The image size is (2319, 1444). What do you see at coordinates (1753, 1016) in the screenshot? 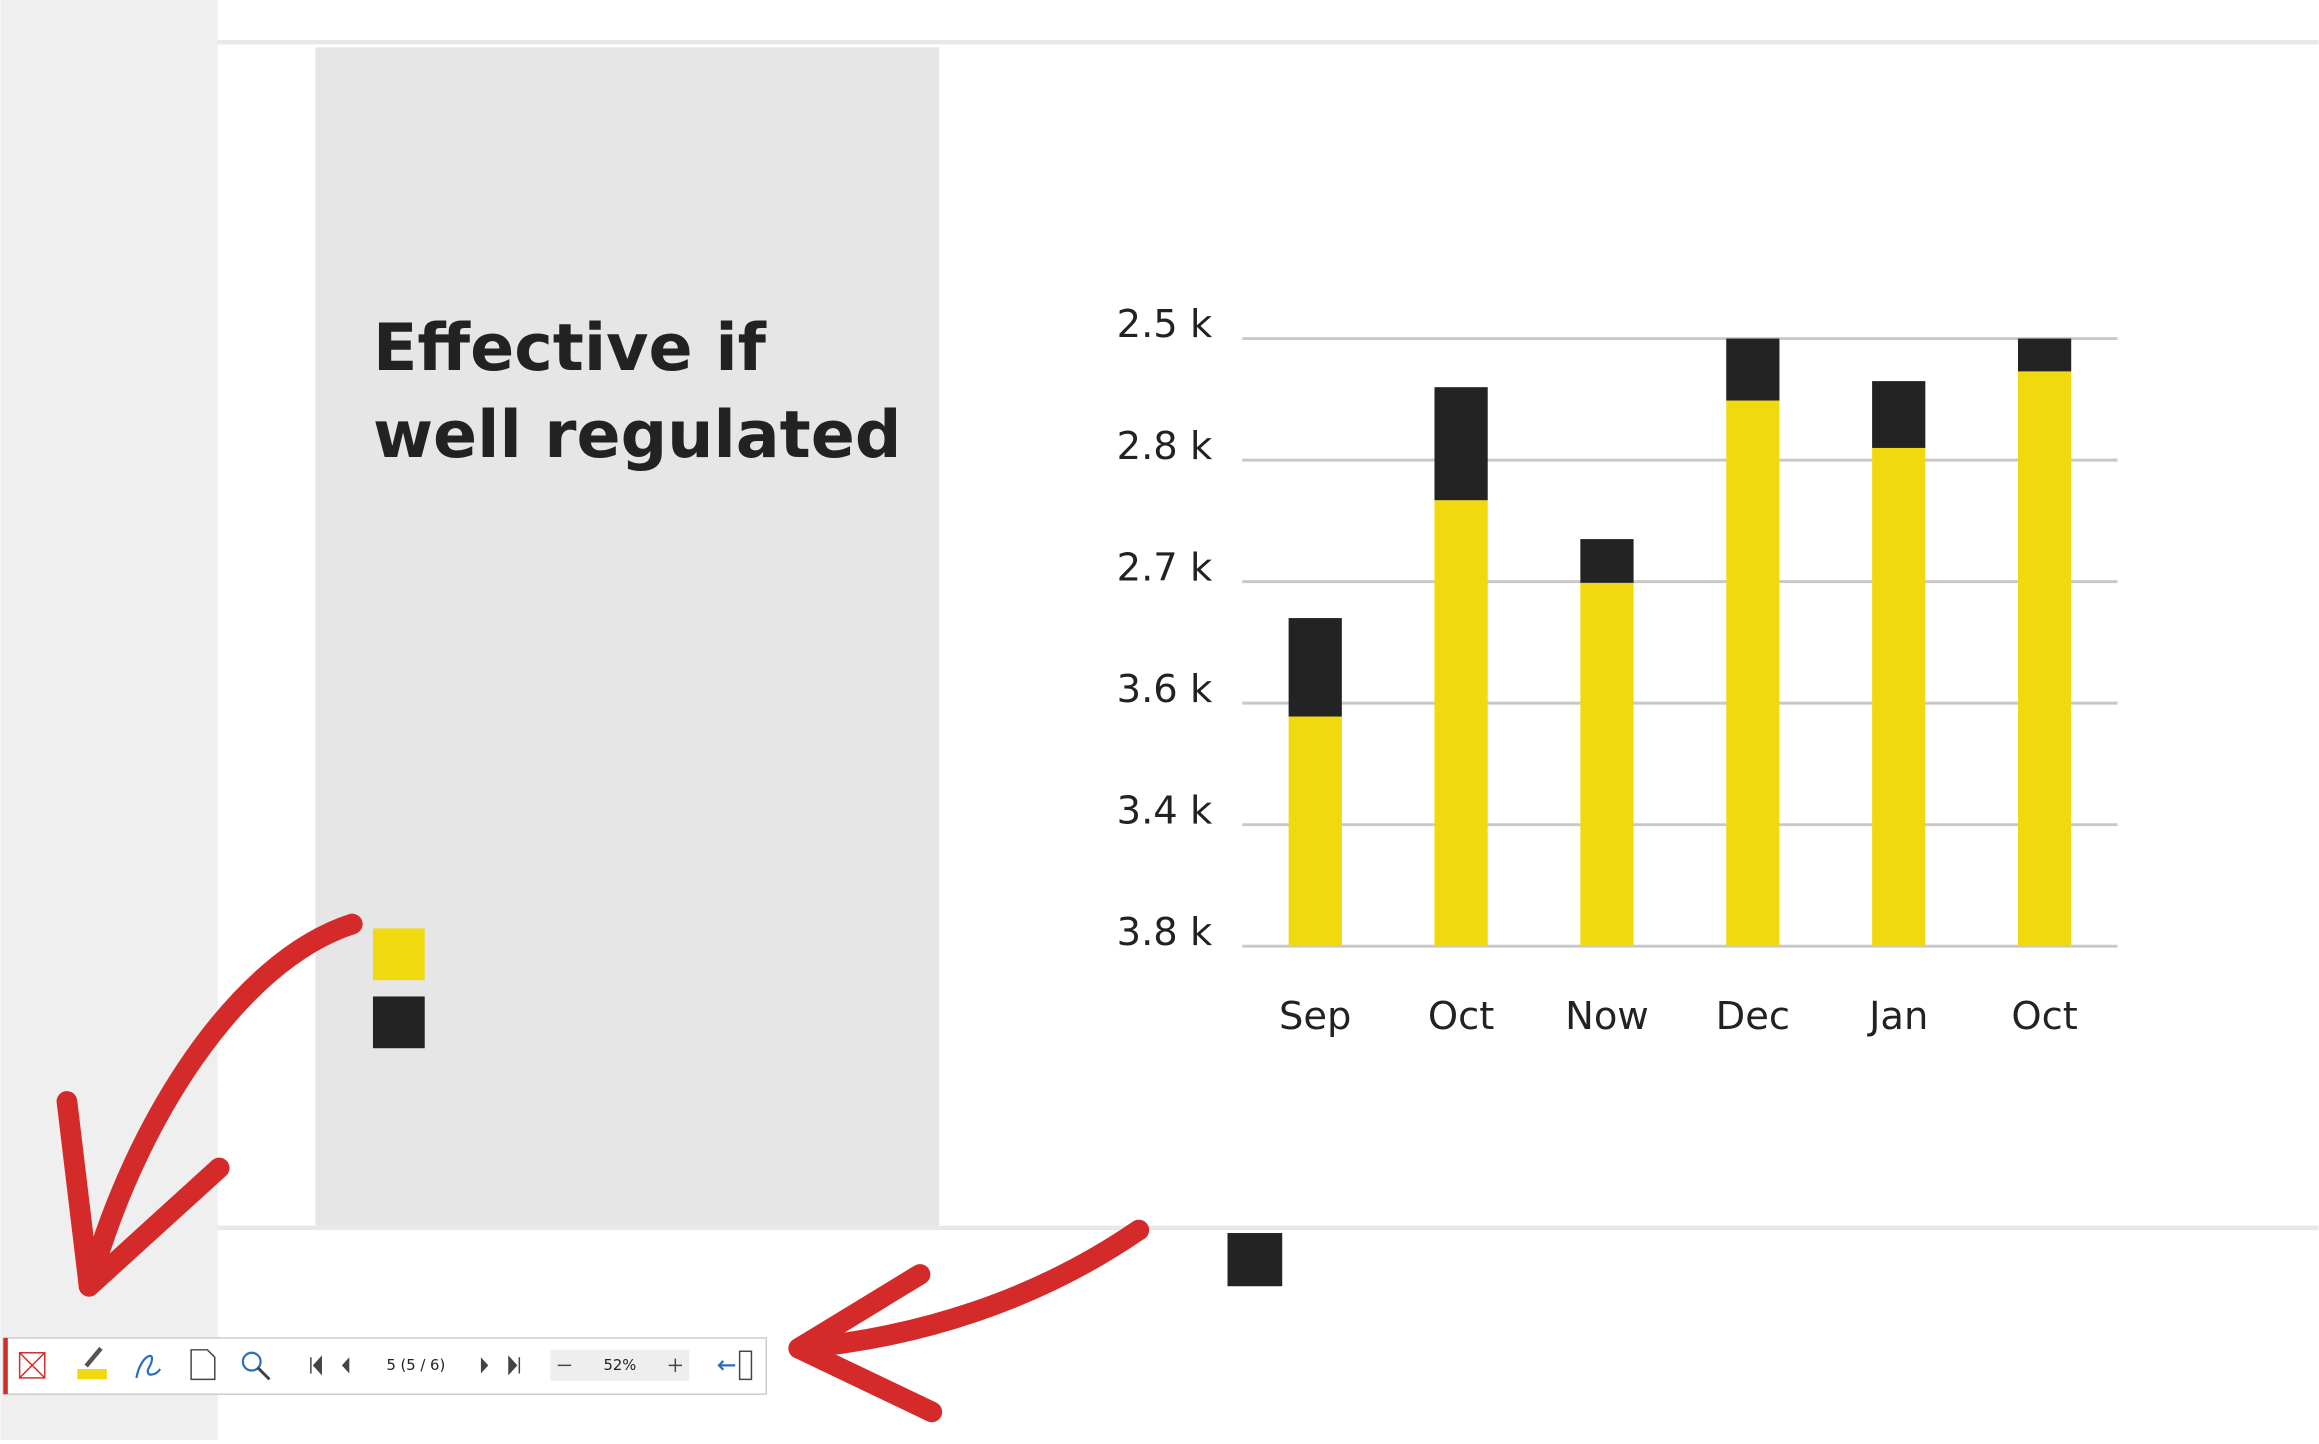
I see `x-tick-label: Dec` at bounding box center [1753, 1016].